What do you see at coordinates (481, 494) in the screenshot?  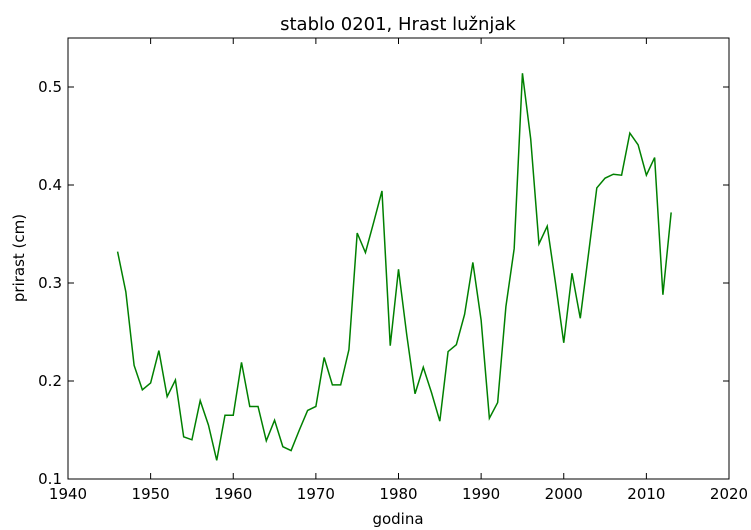 I see `x-tick-label: 1990` at bounding box center [481, 494].